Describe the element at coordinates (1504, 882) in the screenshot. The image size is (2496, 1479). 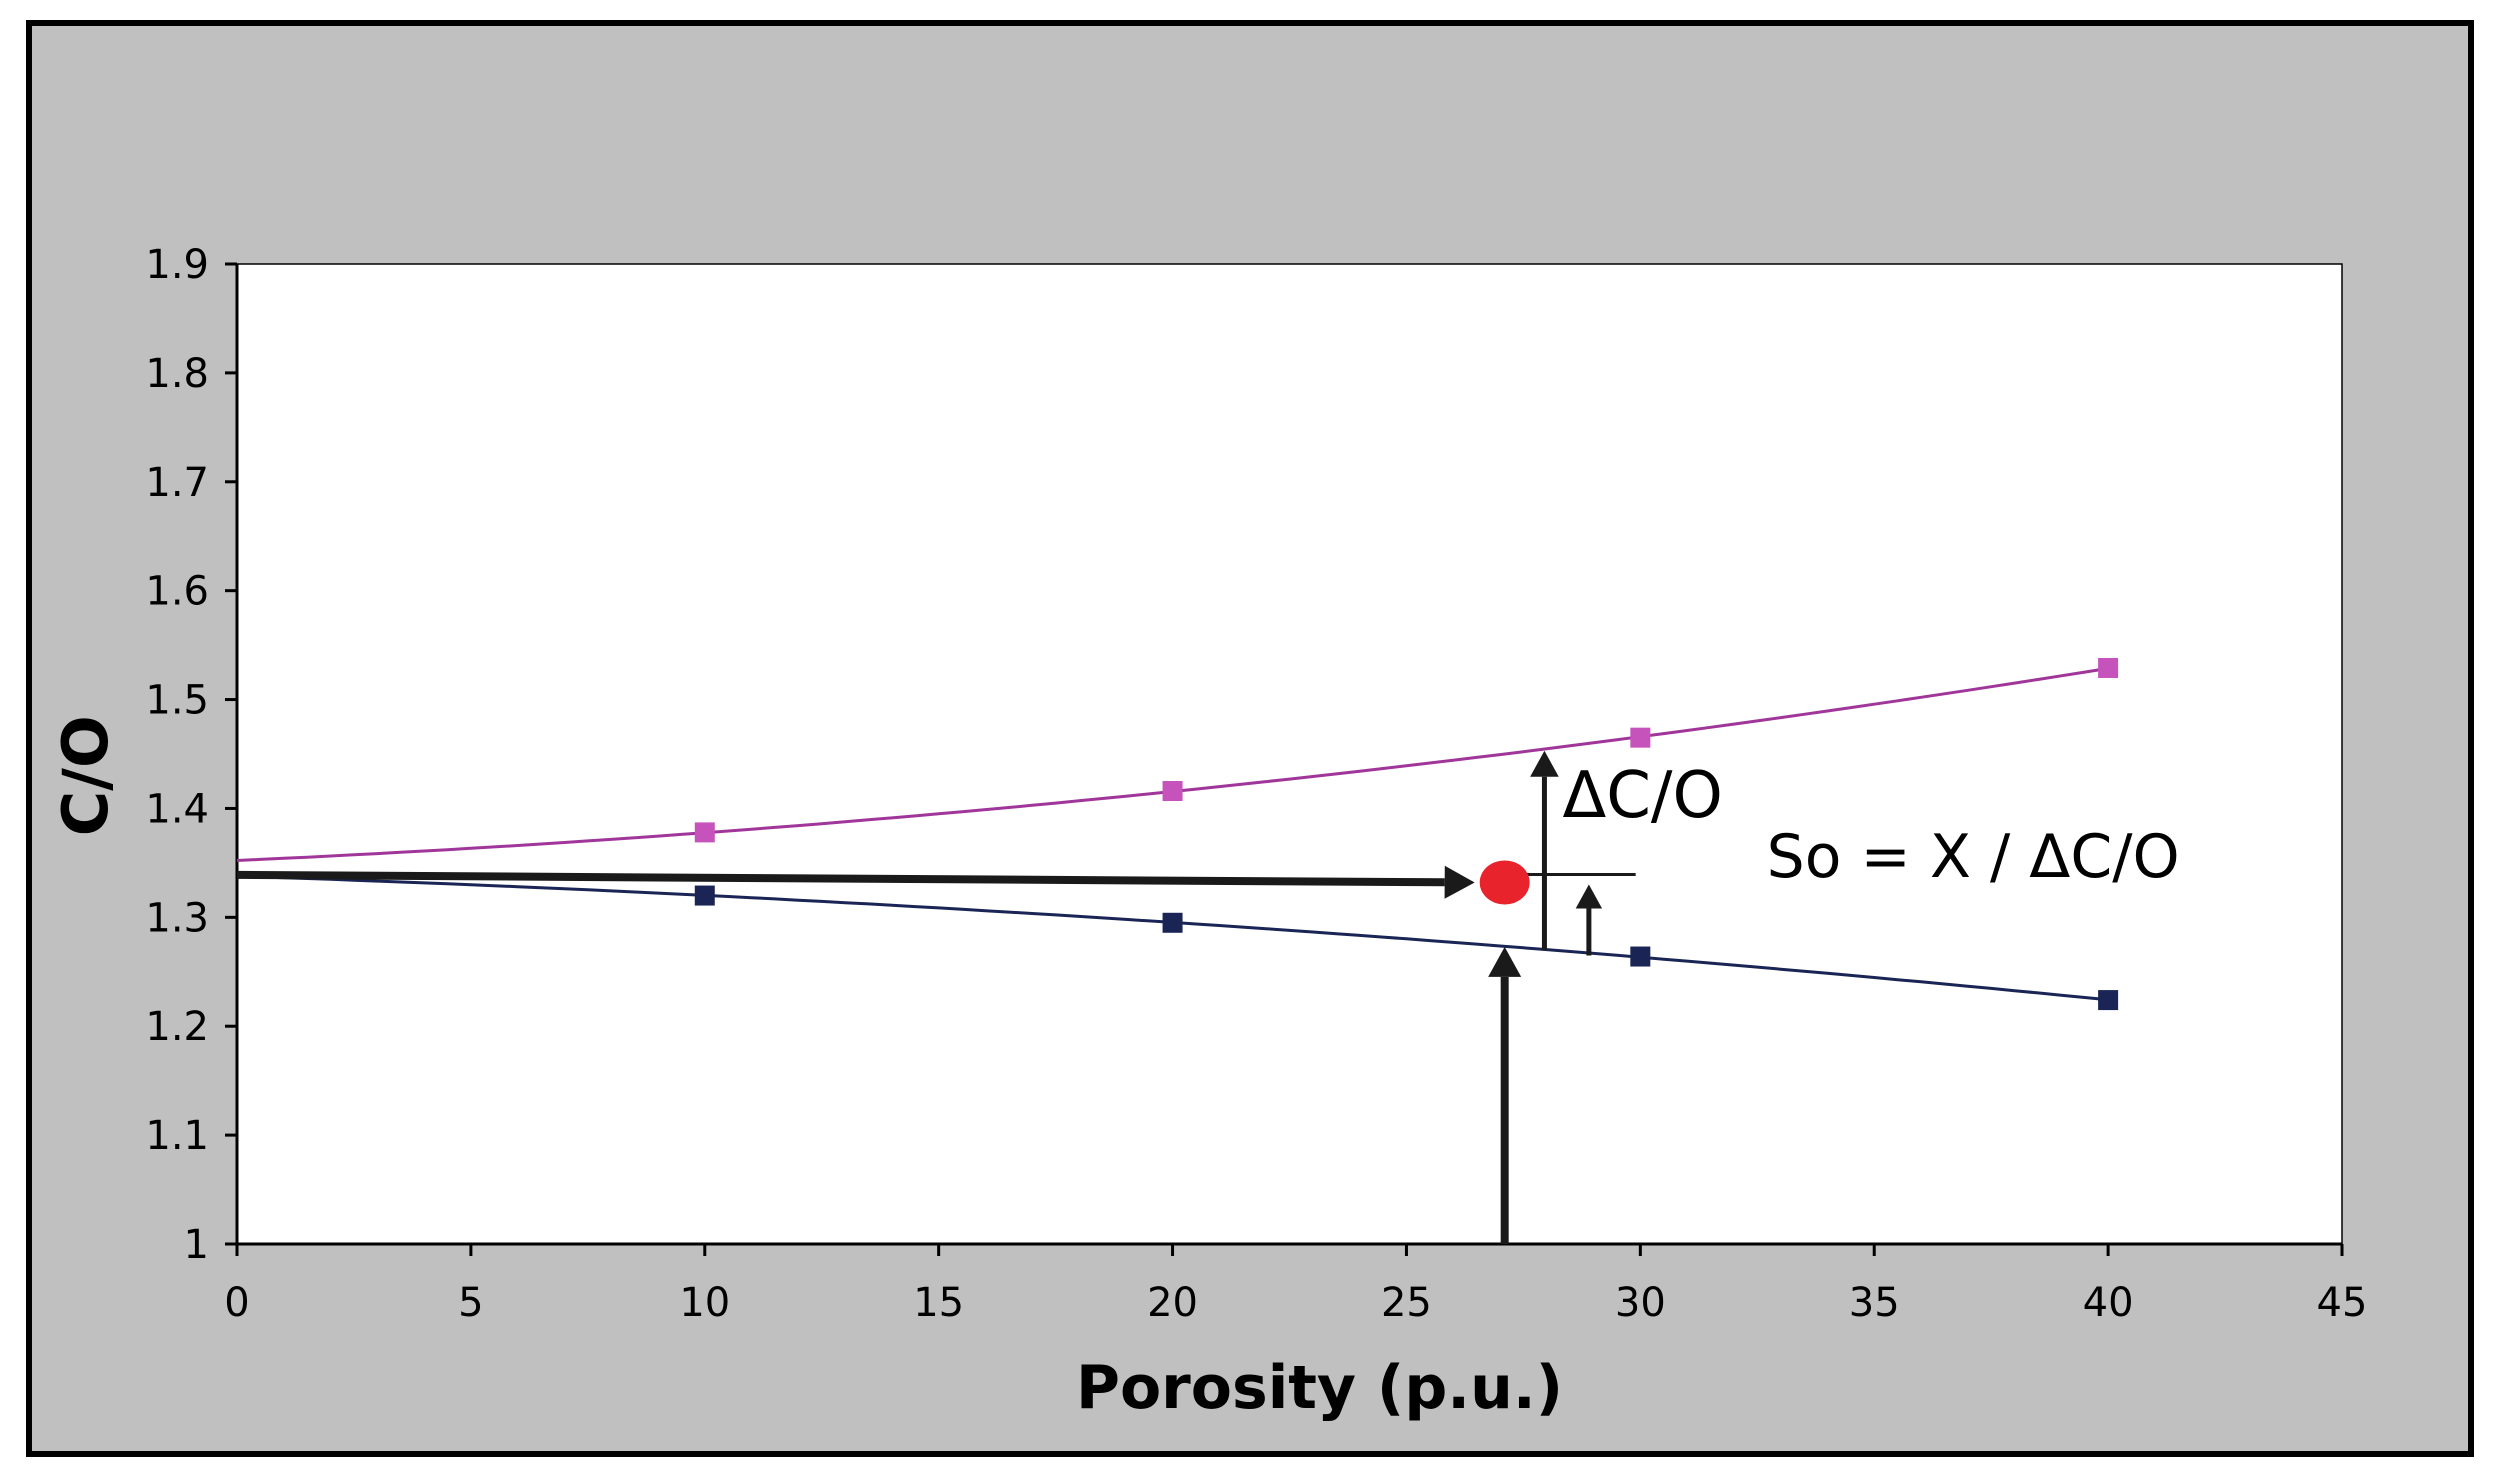
I see `measured-point` at that location.